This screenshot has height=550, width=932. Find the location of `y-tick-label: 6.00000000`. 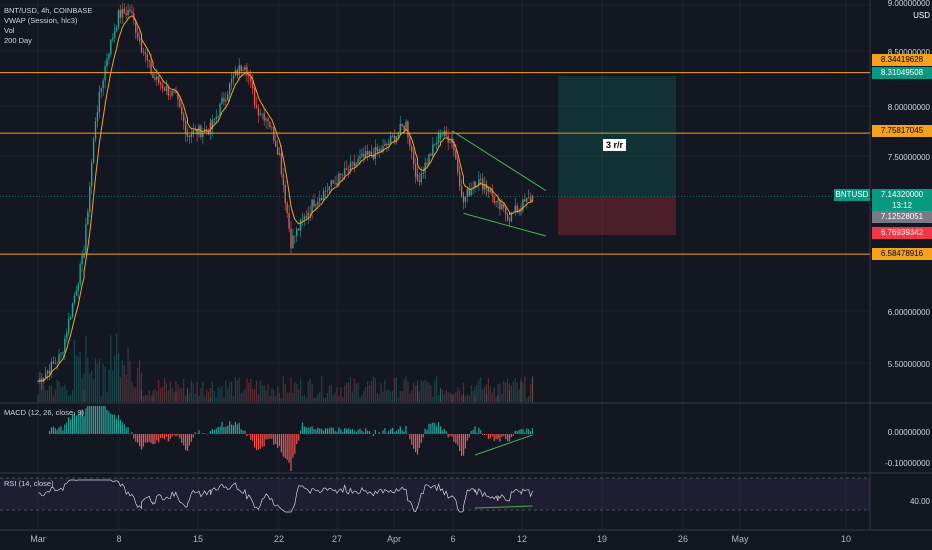

y-tick-label: 6.00000000 is located at coordinates (908, 312).